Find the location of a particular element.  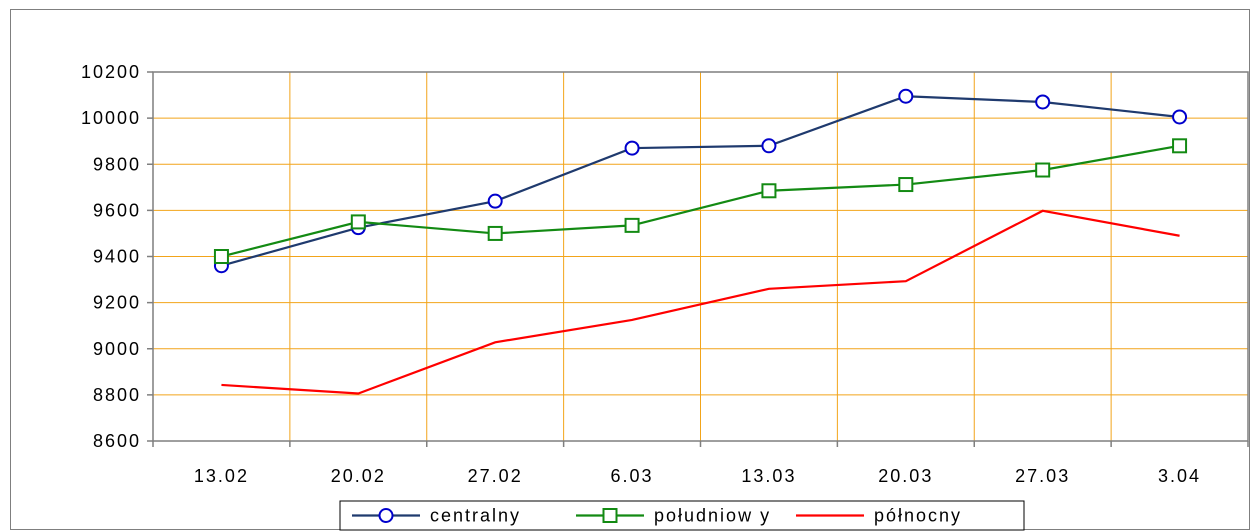

legend-label: północny is located at coordinates (918, 516).